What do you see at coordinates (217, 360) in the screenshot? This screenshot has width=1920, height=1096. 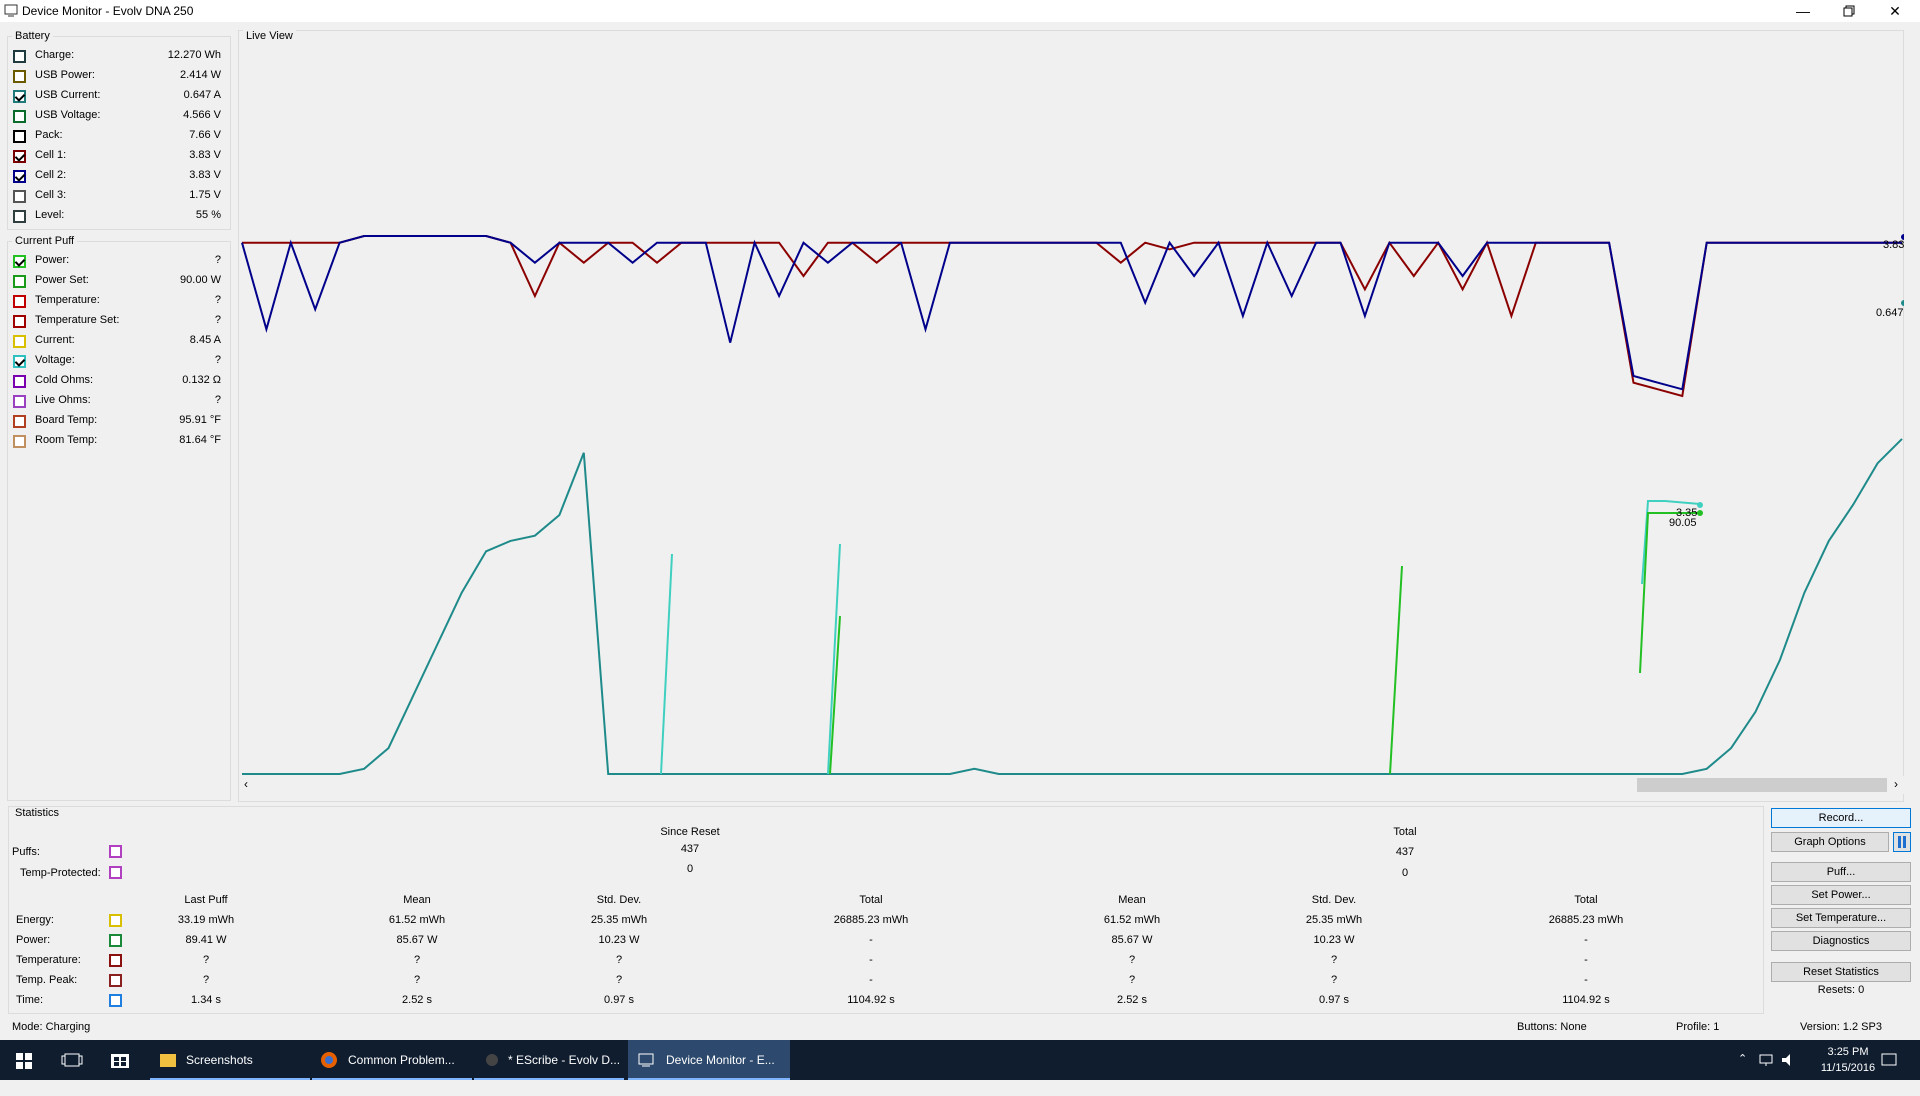 I see `puff-item-value: ?` at bounding box center [217, 360].